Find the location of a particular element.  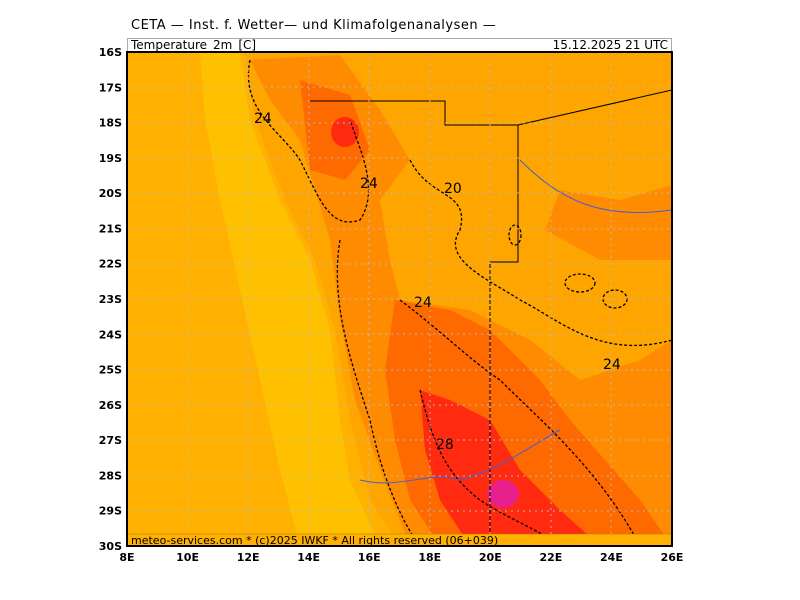

lat-tick-label: 23S is located at coordinates (110, 299).